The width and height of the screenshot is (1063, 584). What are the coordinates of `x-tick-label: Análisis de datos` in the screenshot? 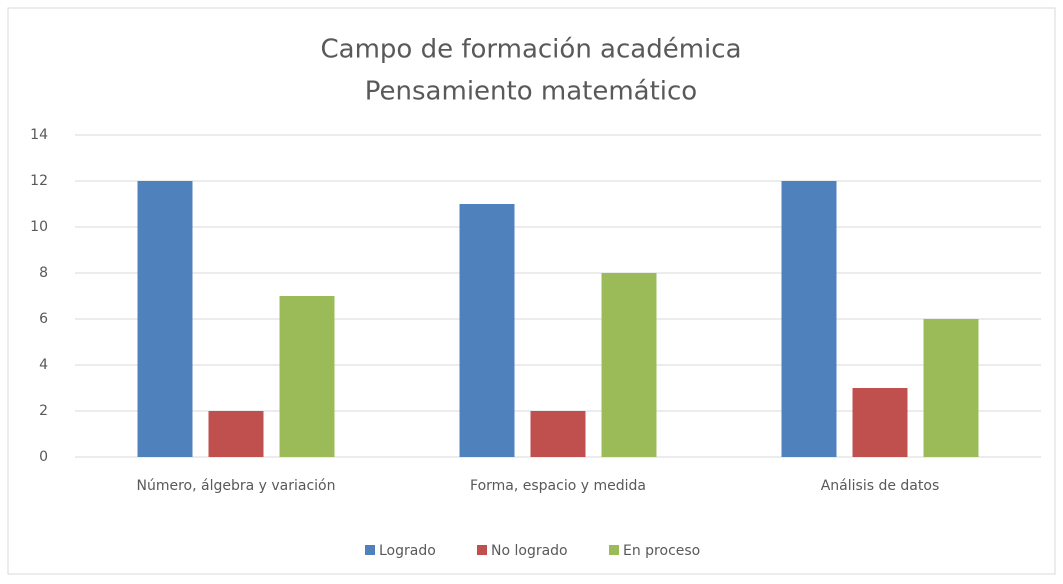 It's located at (880, 486).